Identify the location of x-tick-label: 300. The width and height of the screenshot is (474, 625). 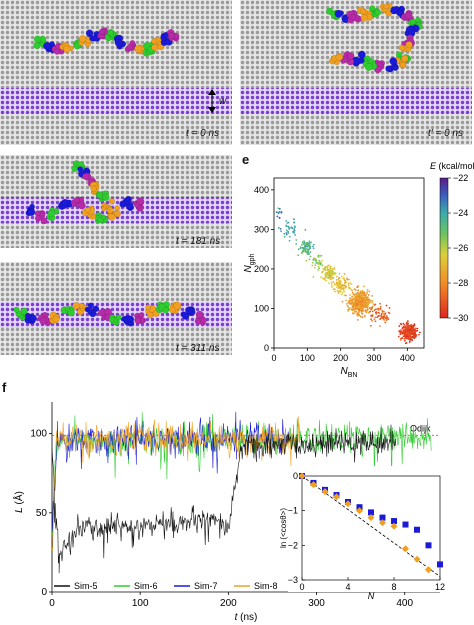
(373, 358).